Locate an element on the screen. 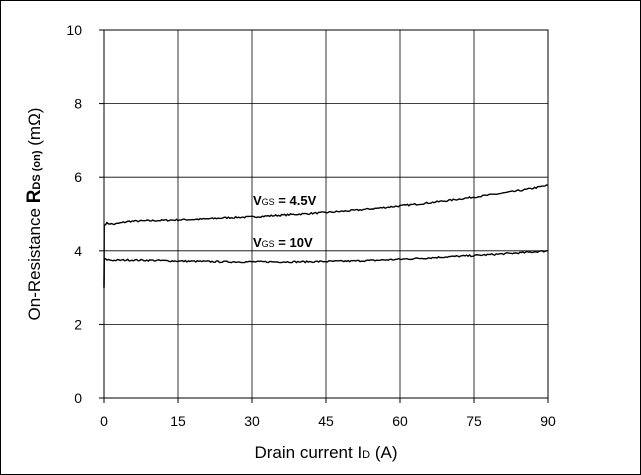 This screenshot has height=475, width=641. x-tick-label-6: 90 is located at coordinates (548, 421).